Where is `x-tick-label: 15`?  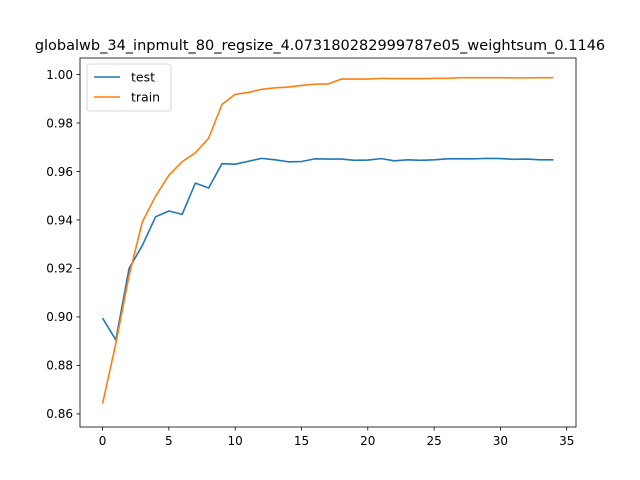
x-tick-label: 15 is located at coordinates (301, 441).